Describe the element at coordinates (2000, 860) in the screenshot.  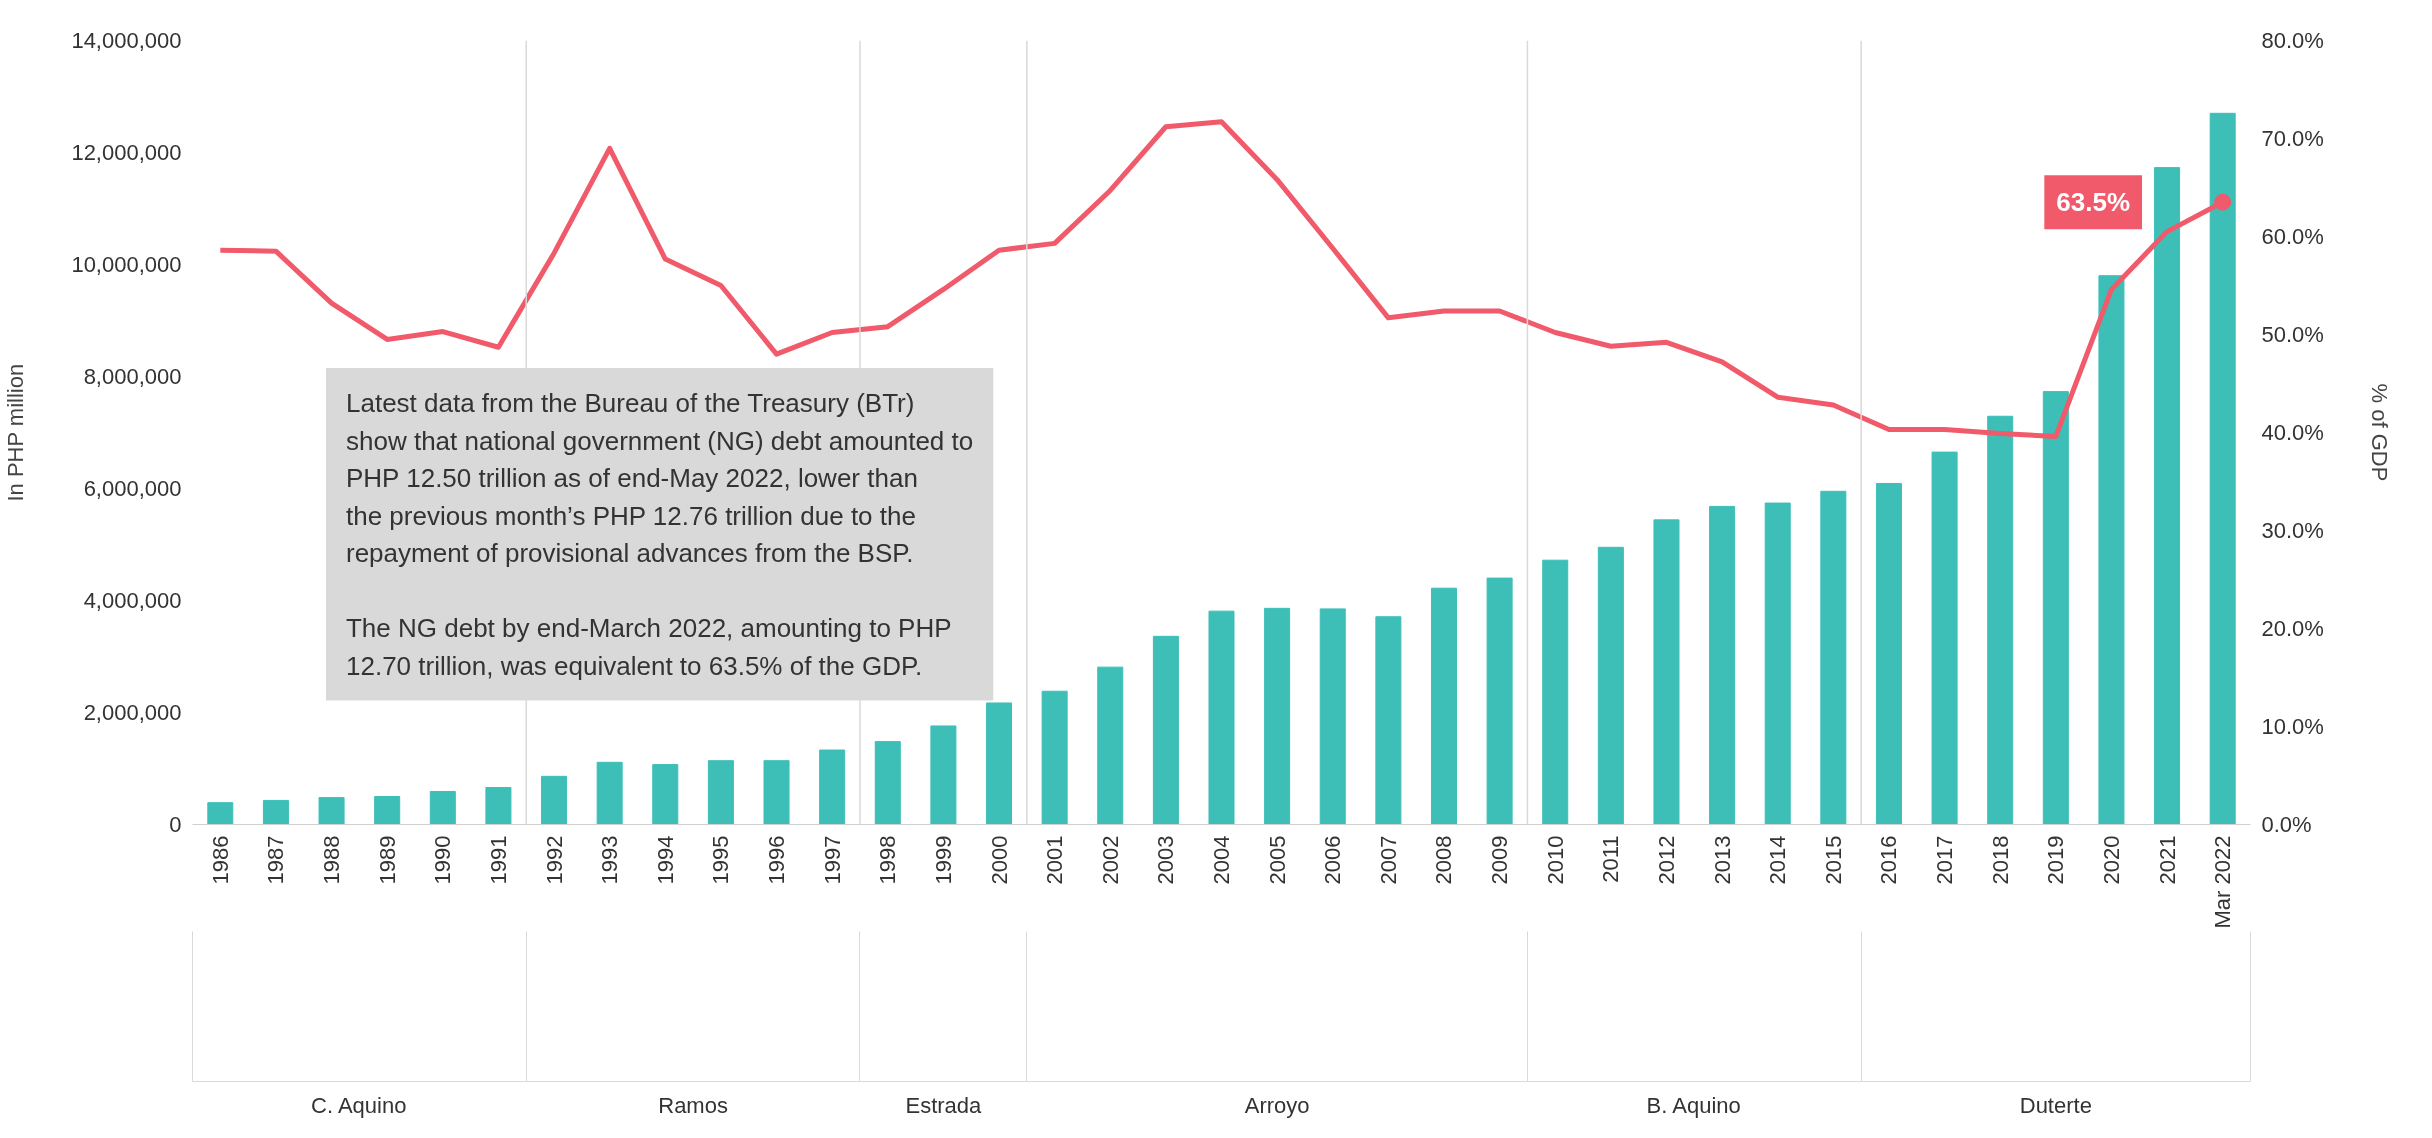
I see `x-tick-label: 2018` at that location.